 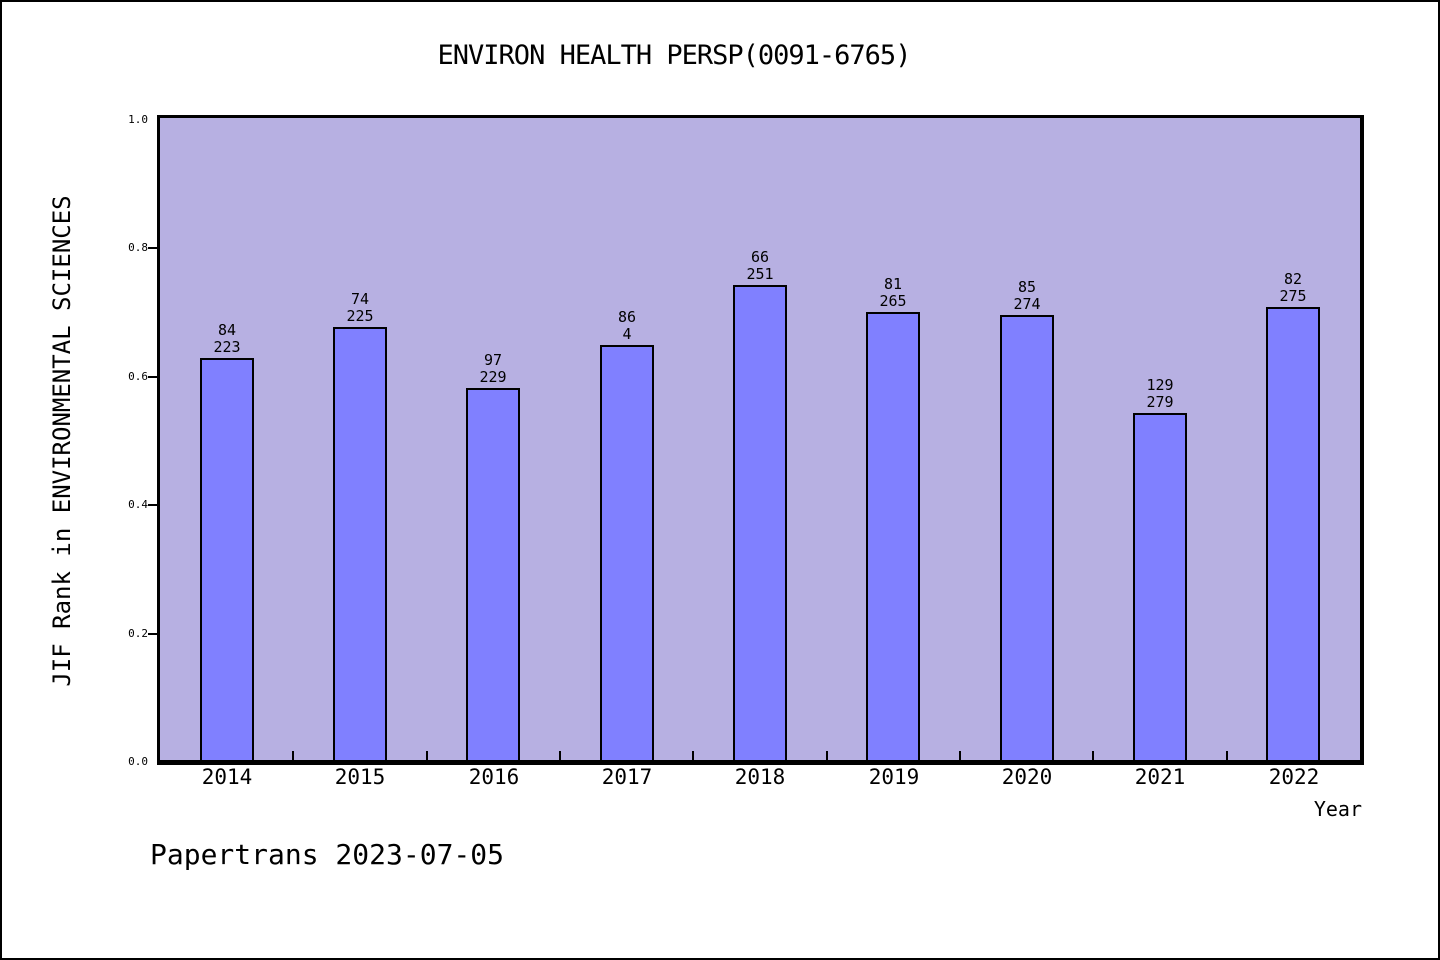 I want to click on x-tick-label-2019: 2019, so click(x=894, y=777).